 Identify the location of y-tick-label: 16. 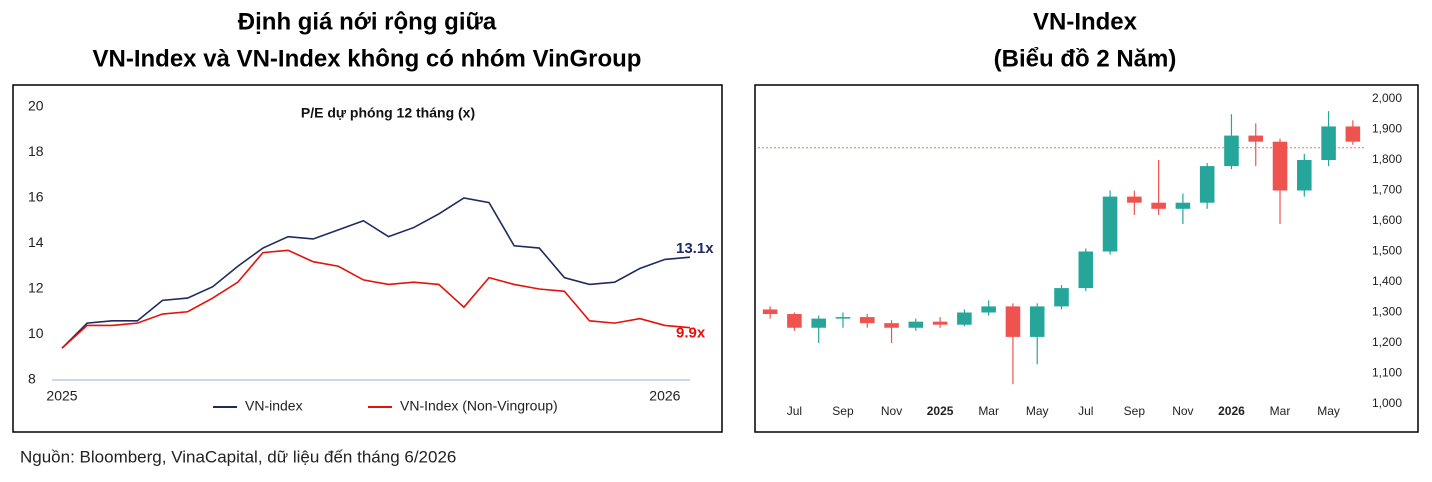
(36, 197).